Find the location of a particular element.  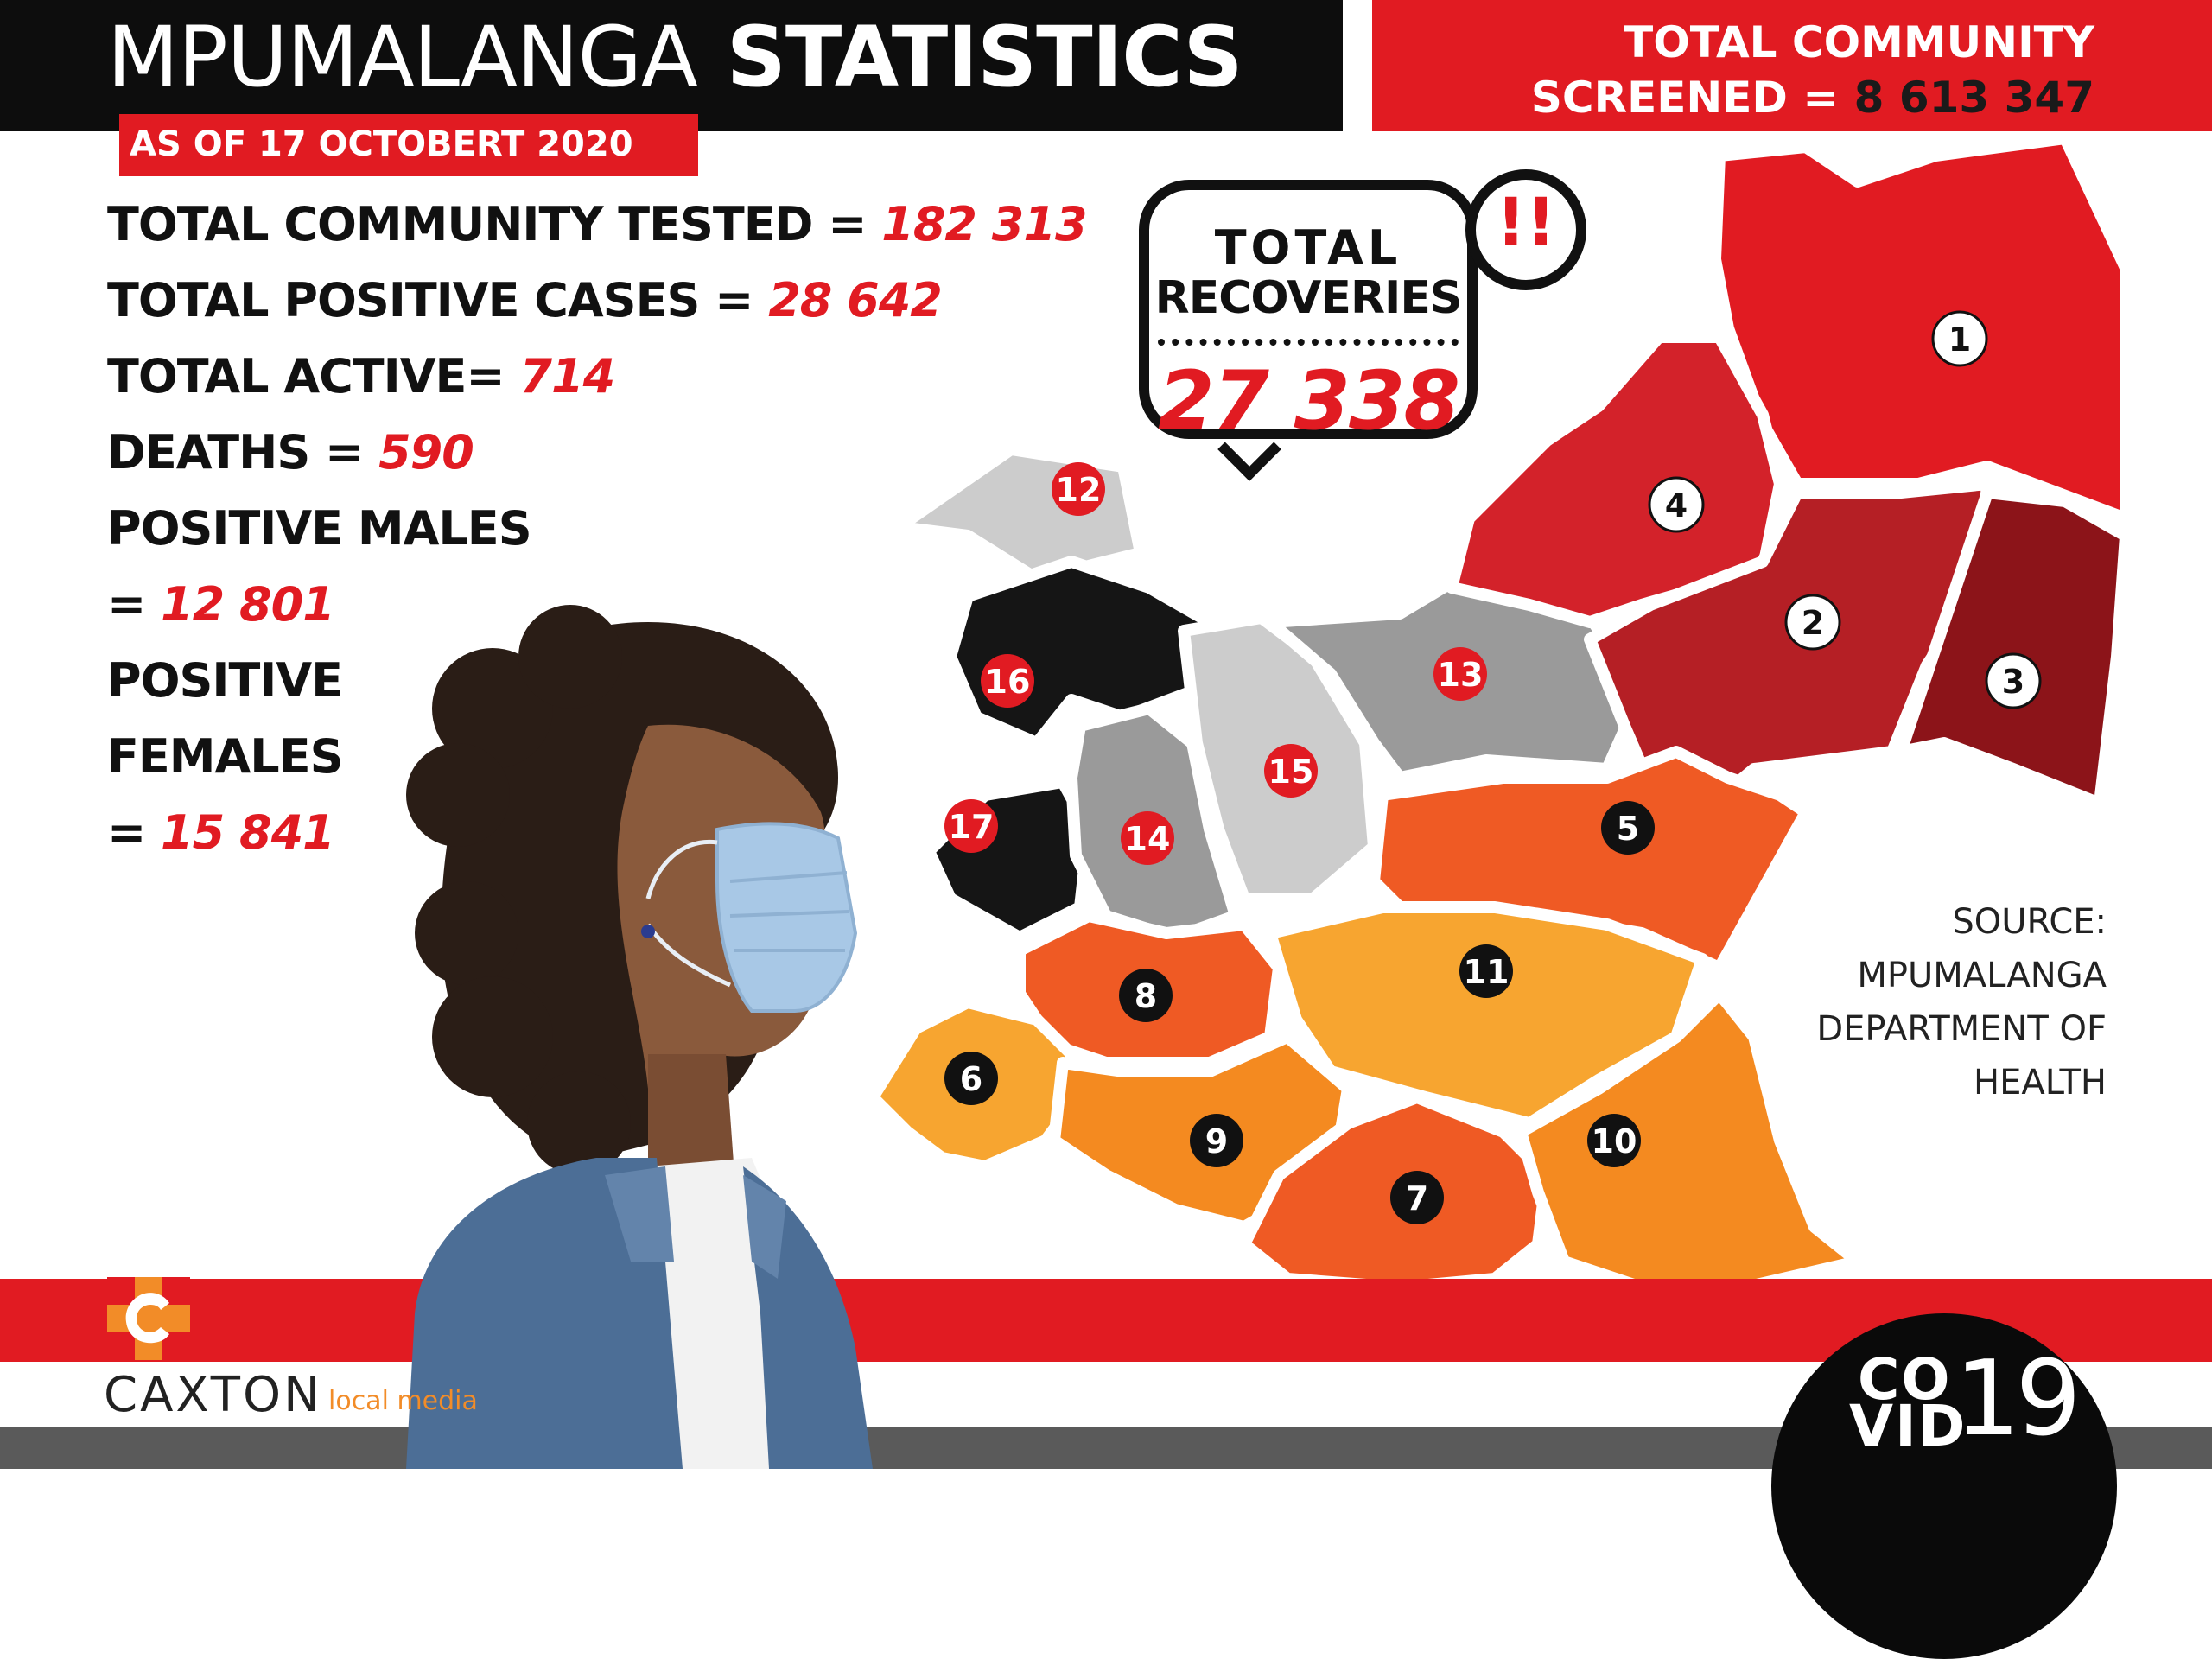

screened-line2: SCREENED = 8 613 347 is located at coordinates (1733, 98).